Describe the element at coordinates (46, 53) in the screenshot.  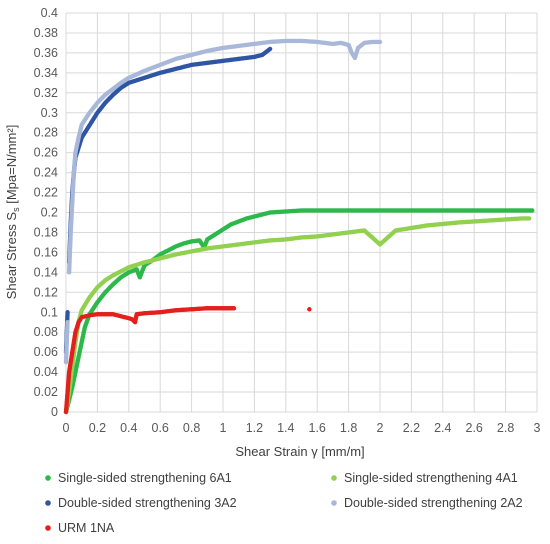
I see `y-tick-label: 0.36` at that location.